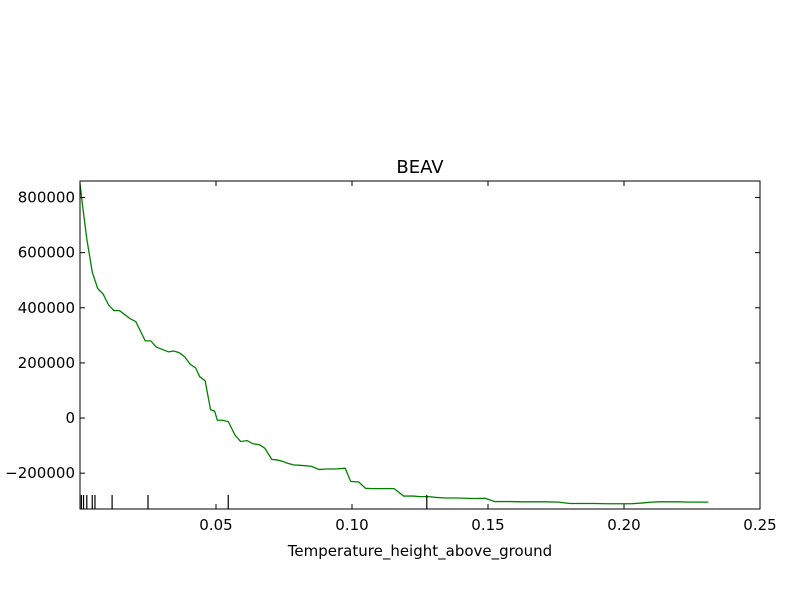  I want to click on x-tick-label-4: 0.25, so click(759, 525).